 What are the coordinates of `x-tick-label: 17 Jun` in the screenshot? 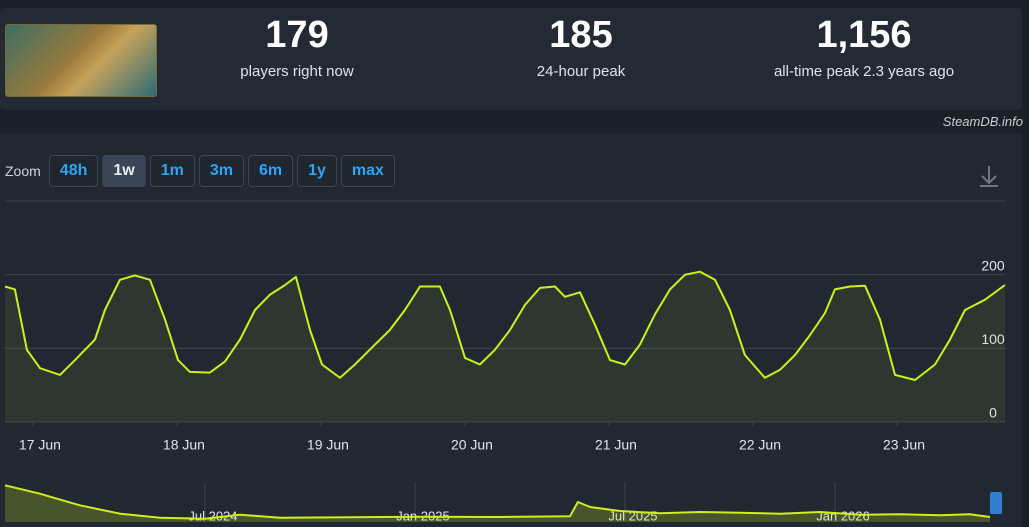 It's located at (40, 445).